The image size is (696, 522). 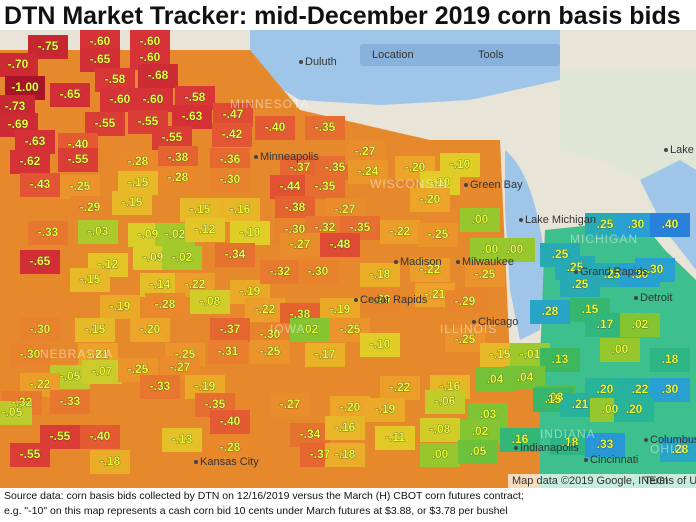 What do you see at coordinates (520, 439) in the screenshot?
I see `basis-label: .16` at bounding box center [520, 439].